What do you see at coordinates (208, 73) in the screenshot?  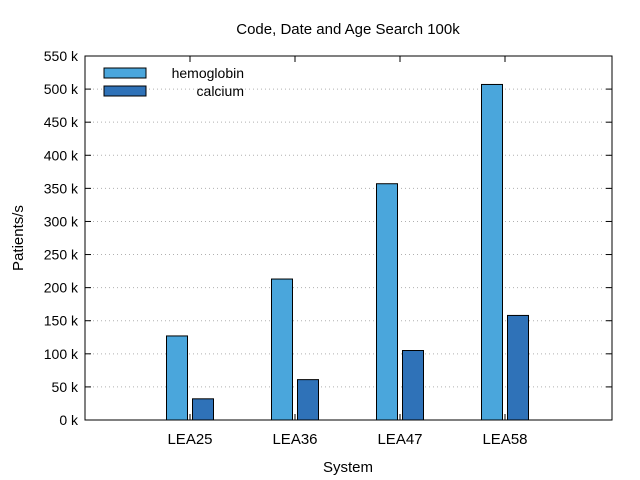 I see `legend-label-hemoglobin: hemoglobin` at bounding box center [208, 73].